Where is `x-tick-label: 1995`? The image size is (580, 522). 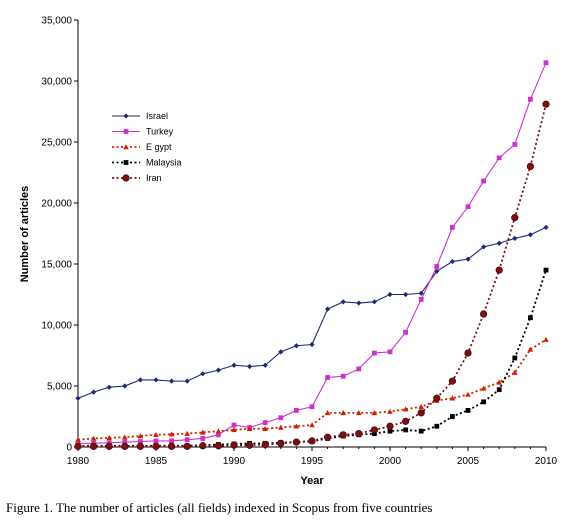 x-tick-label: 1995 is located at coordinates (312, 461).